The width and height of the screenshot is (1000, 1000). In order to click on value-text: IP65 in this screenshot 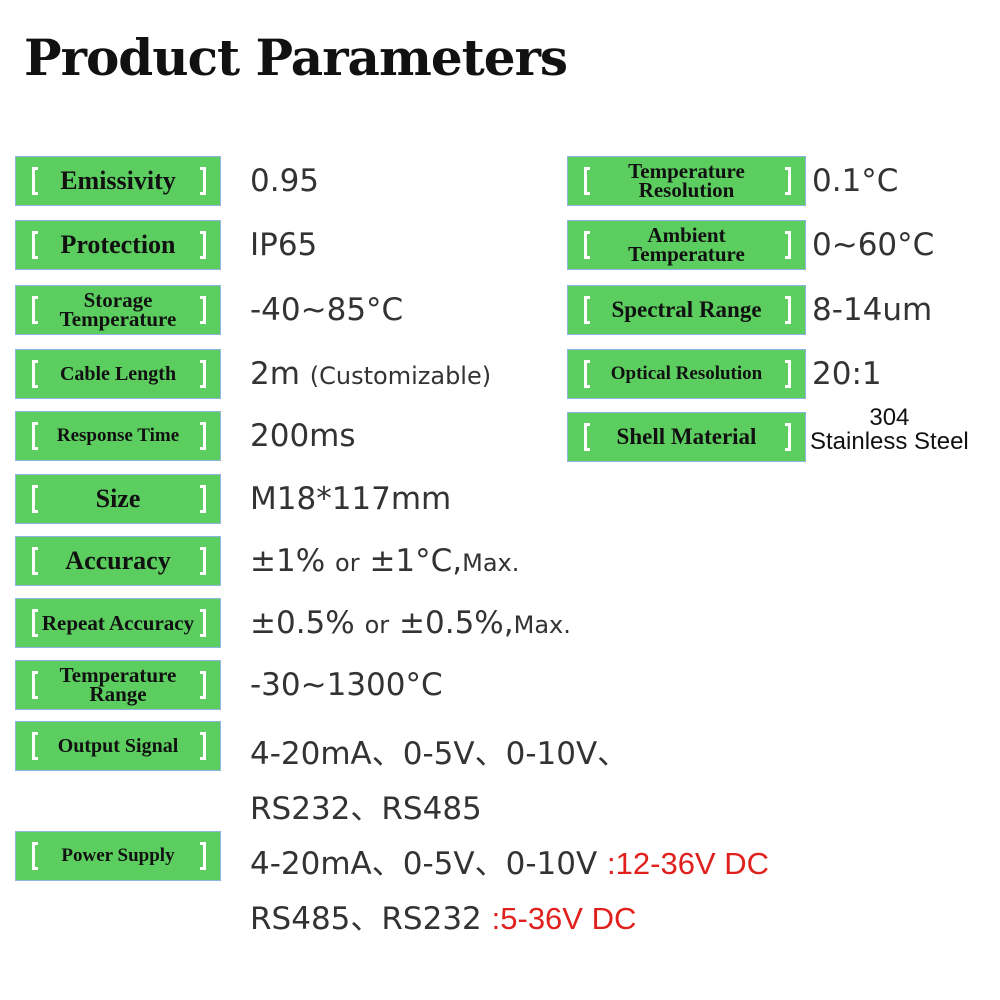, I will do `click(284, 245)`.